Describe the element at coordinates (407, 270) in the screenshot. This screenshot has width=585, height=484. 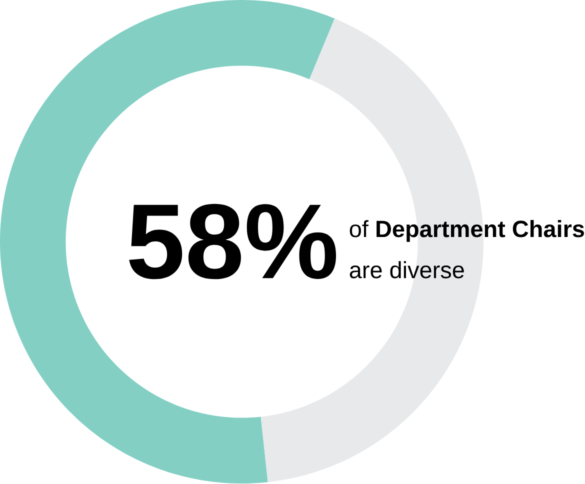
I see `text: are diverse` at that location.